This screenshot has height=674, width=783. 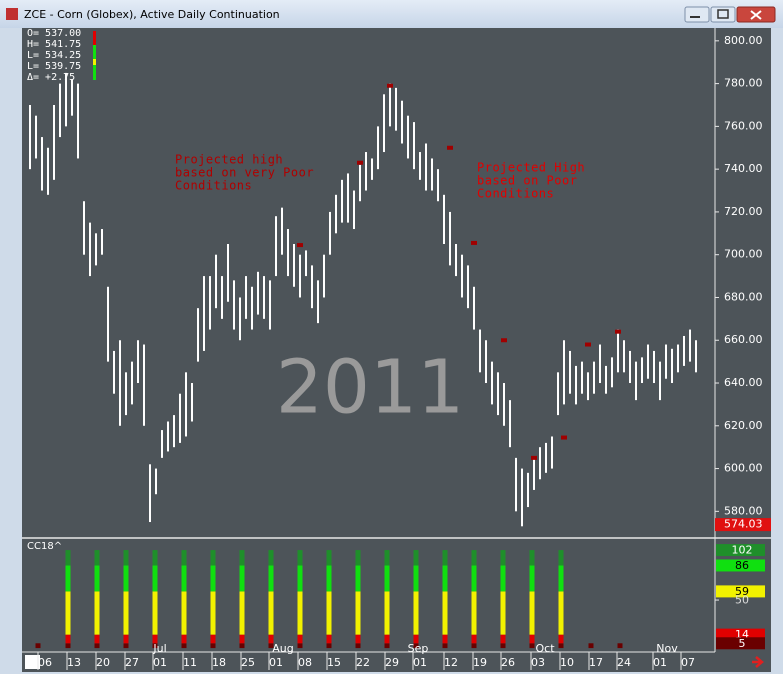 I want to click on annotation: based on Poor, so click(x=527, y=181).